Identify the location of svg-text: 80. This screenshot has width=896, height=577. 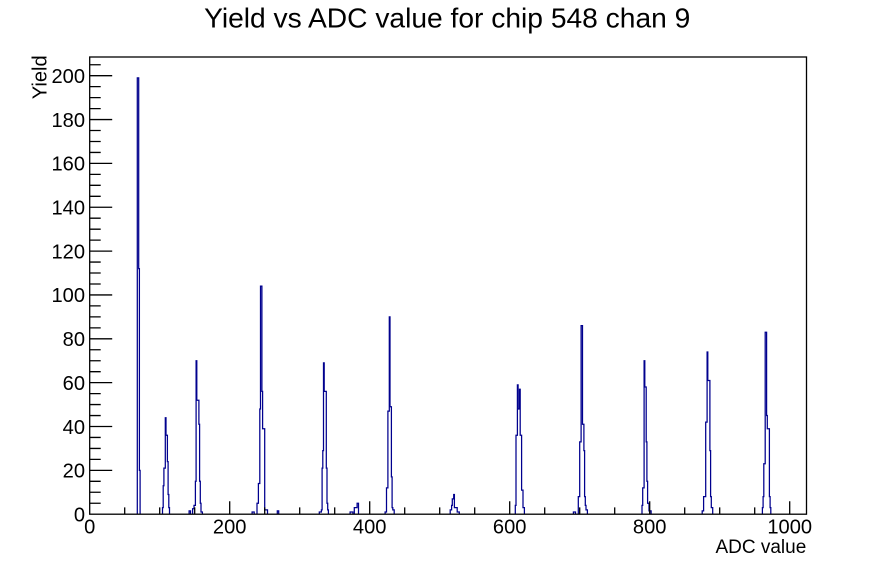
(74, 340).